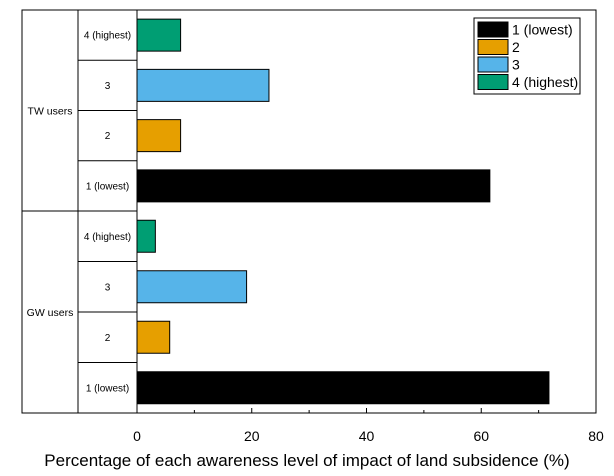  What do you see at coordinates (252, 436) in the screenshot?
I see `x-tick-label: 20` at bounding box center [252, 436].